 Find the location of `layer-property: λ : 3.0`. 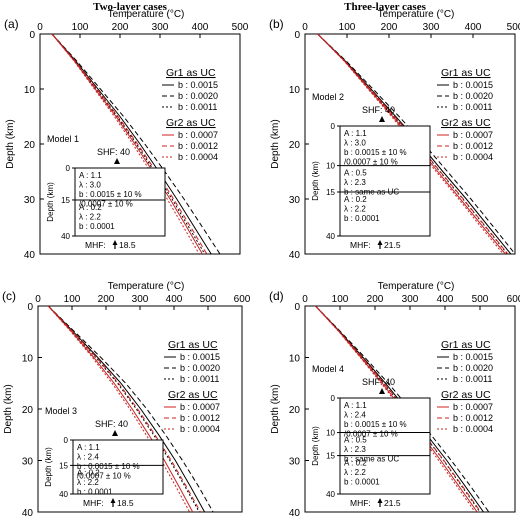

layer-property: λ : 3.0 is located at coordinates (355, 143).